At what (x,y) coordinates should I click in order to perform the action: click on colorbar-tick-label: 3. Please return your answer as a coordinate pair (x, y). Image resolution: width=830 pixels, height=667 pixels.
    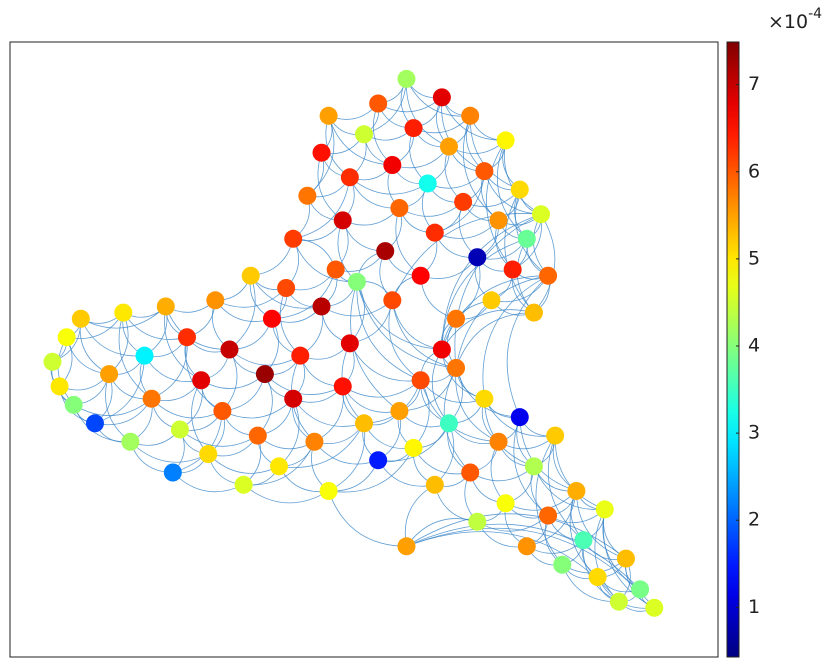
    Looking at the image, I should click on (754, 433).